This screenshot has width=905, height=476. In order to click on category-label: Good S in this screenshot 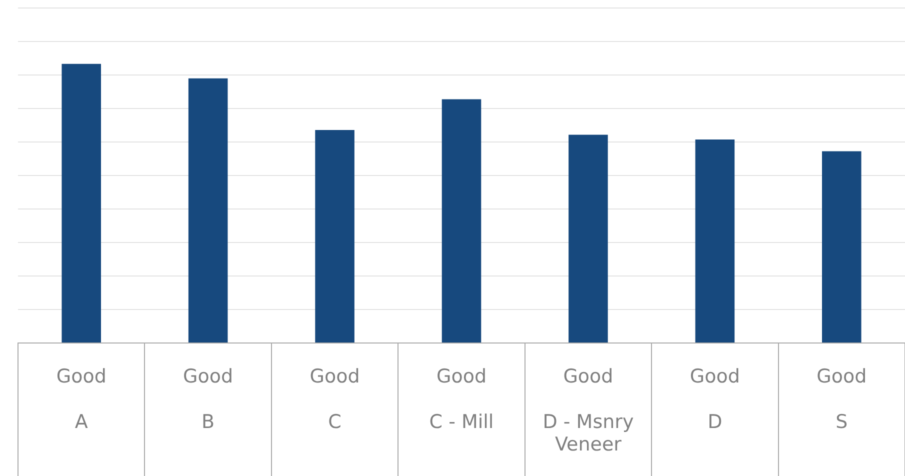, I will do `click(841, 399)`.